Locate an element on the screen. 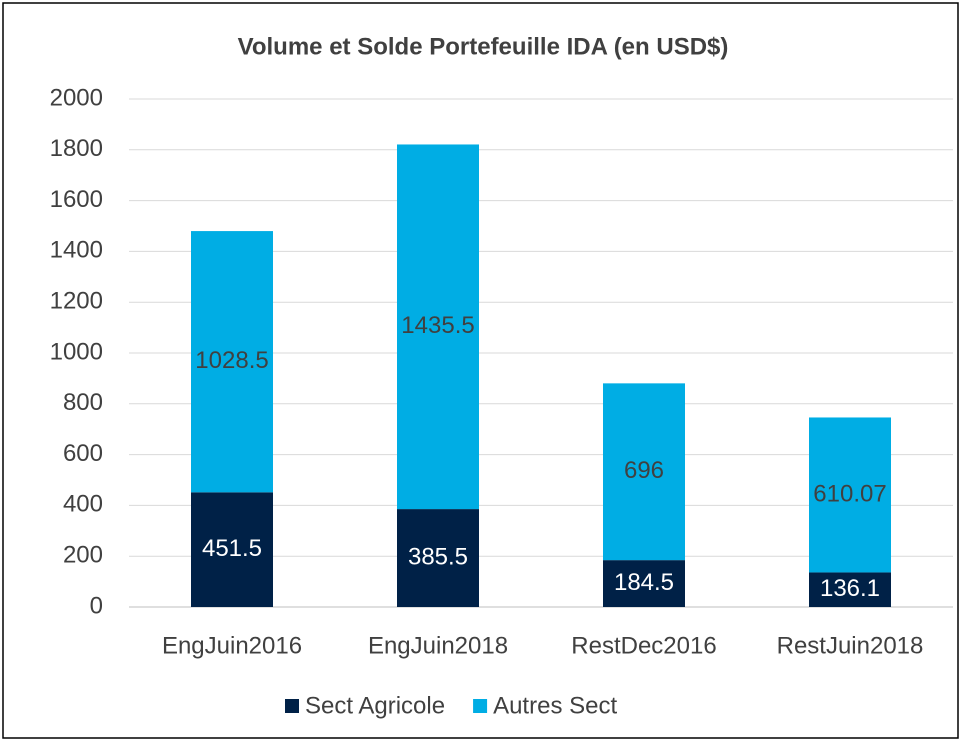 This screenshot has height=741, width=963. y-tick-label: 1600 is located at coordinates (76, 199).